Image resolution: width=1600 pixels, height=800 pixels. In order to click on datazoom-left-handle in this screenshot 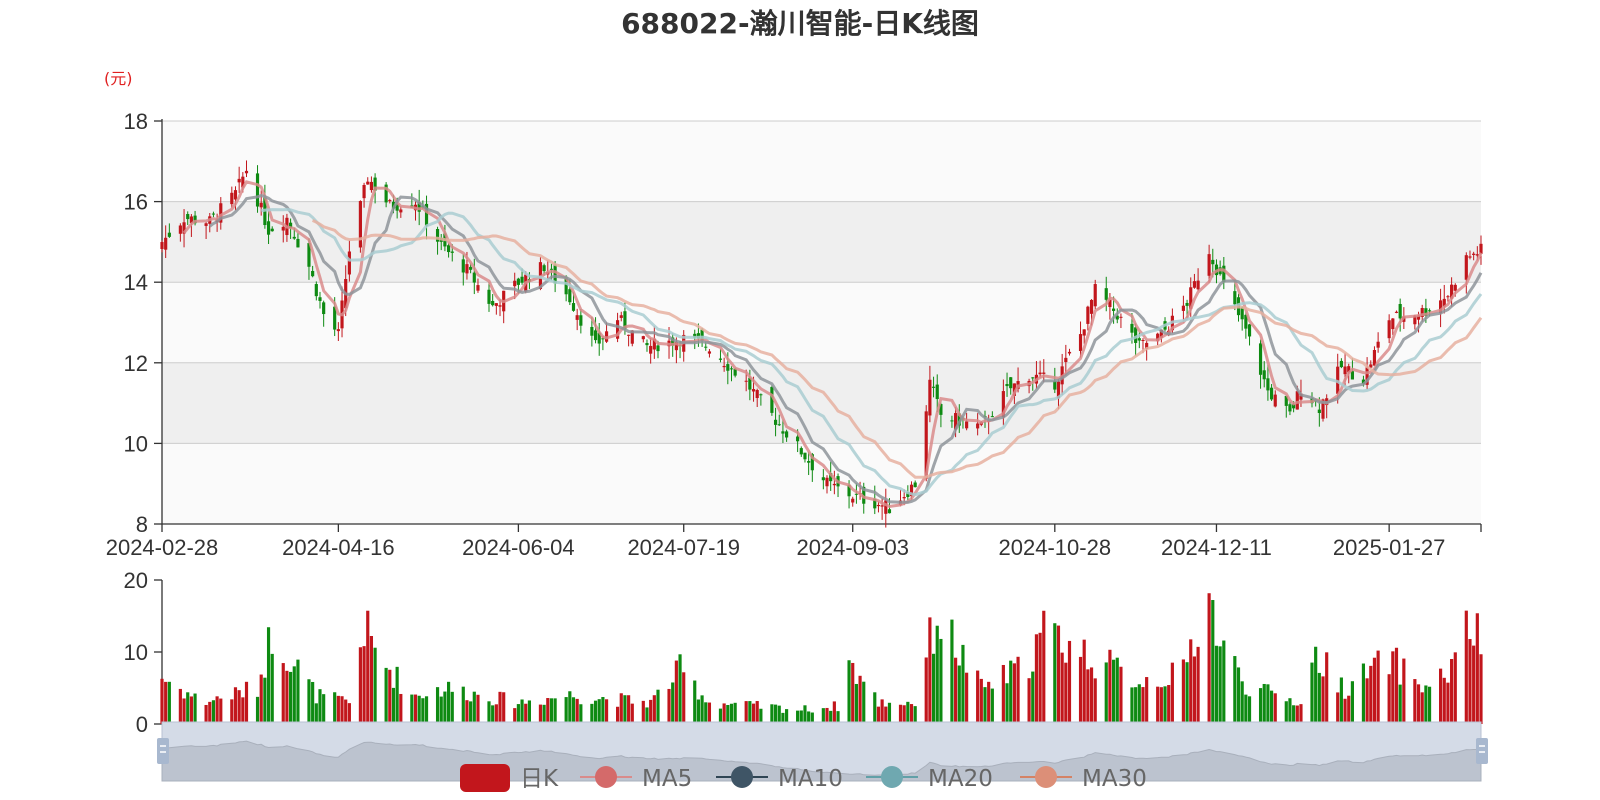, I will do `click(163, 751)`.